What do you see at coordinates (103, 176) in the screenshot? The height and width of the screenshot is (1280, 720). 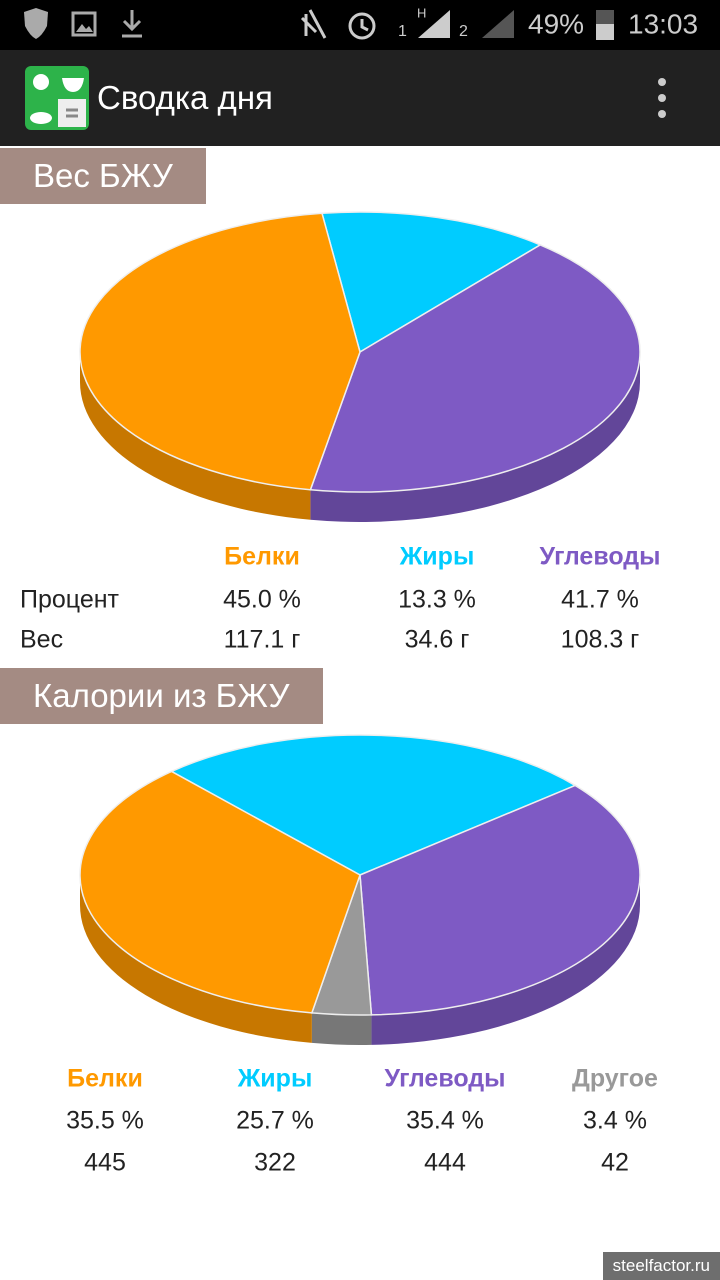 I see `section-header: Вес БЖУ` at bounding box center [103, 176].